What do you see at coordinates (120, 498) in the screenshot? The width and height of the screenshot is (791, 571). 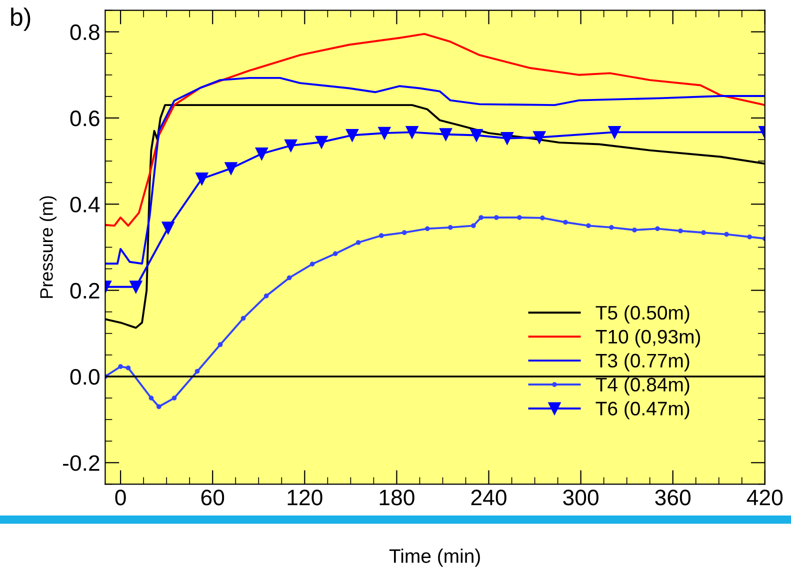 I see `x-tick-label: 0` at bounding box center [120, 498].